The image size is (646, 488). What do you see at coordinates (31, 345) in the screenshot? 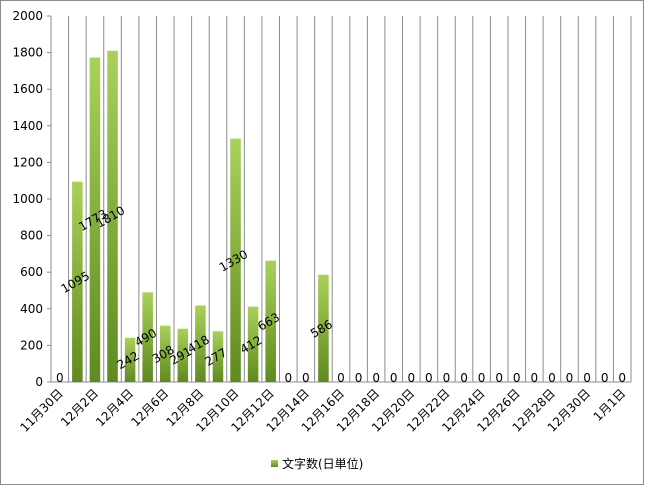
I see `y-tick-label: 200` at bounding box center [31, 345].